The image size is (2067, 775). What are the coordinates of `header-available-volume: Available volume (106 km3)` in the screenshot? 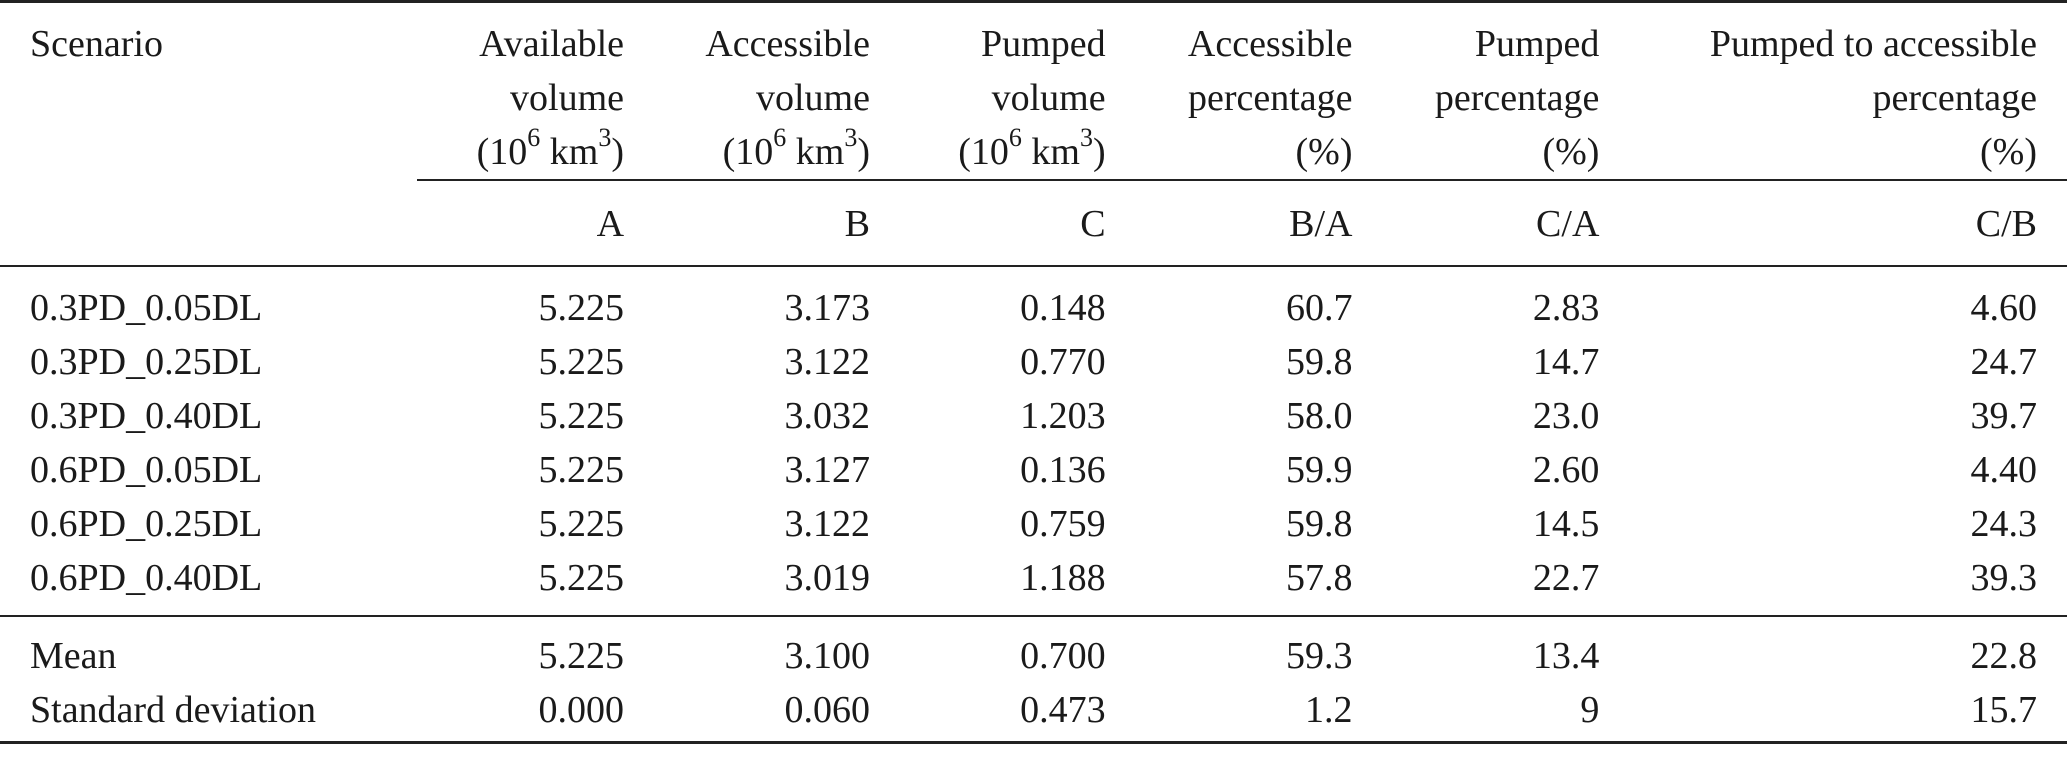 It's located at (520, 90).